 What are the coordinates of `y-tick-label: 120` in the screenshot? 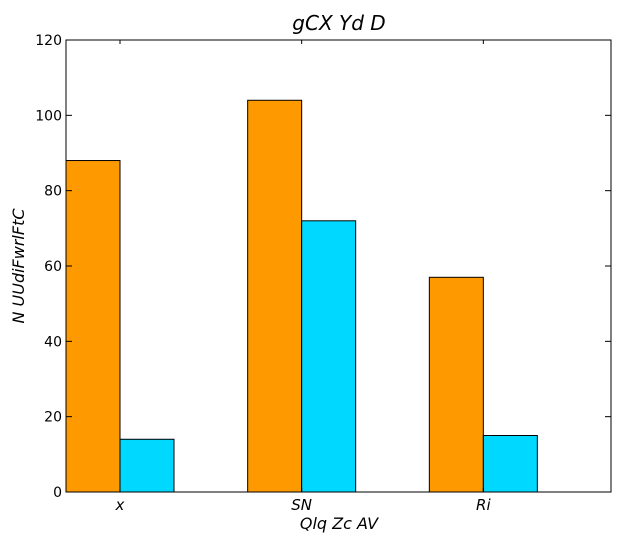 It's located at (48, 41).